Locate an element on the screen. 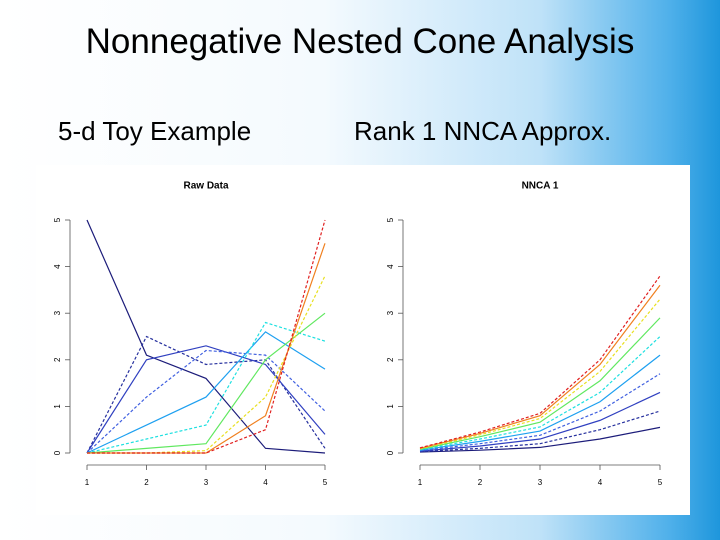  chart-title: Raw Data is located at coordinates (205, 186).